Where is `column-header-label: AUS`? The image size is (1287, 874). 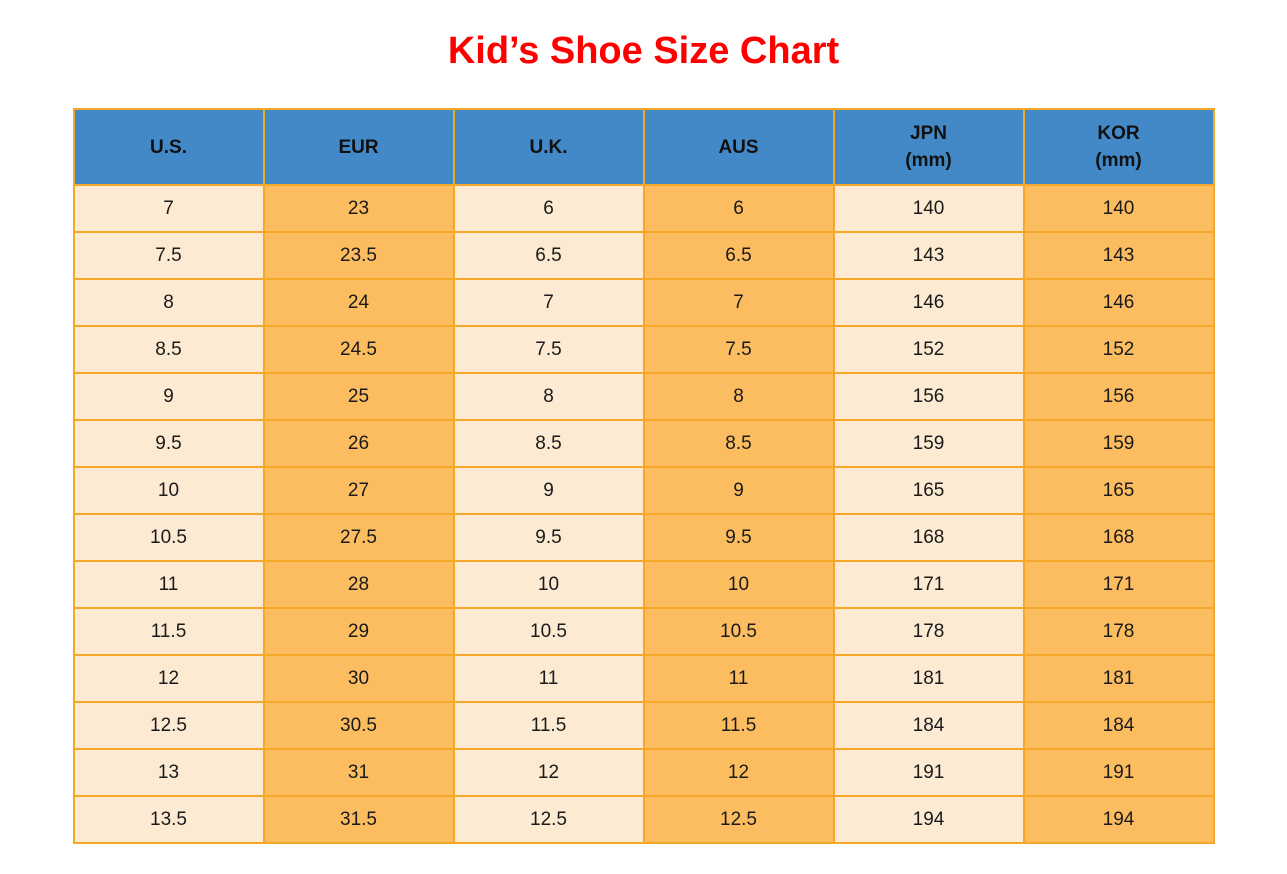 column-header-label: AUS is located at coordinates (738, 147).